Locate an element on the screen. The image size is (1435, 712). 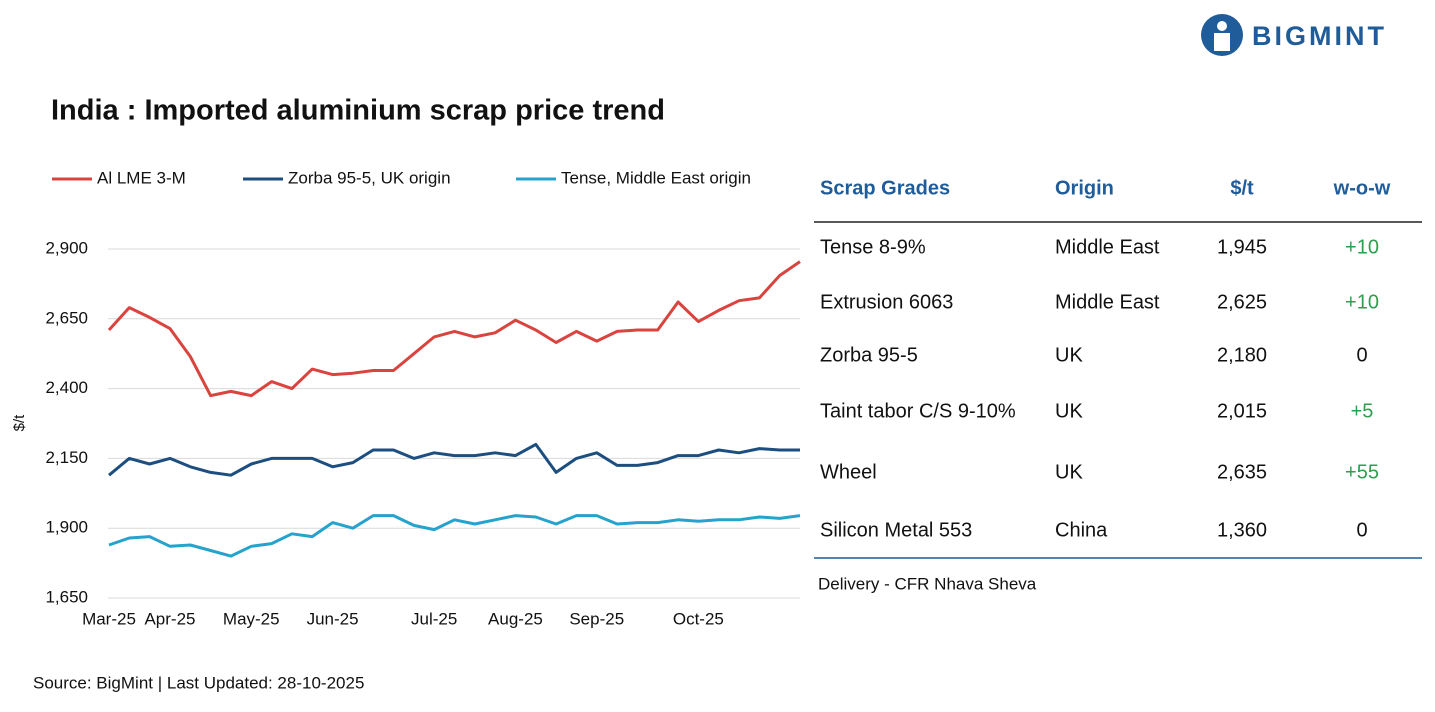
table-header: Origin is located at coordinates (1084, 188).